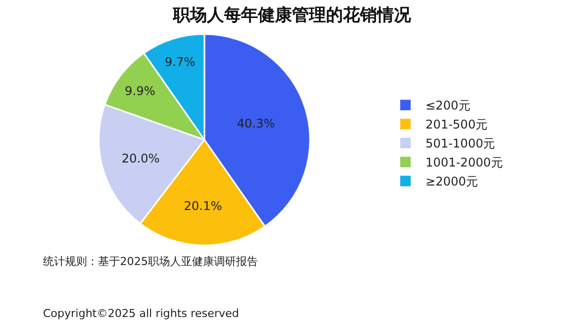  I want to click on legend-label: 1001-2000元, so click(464, 163).